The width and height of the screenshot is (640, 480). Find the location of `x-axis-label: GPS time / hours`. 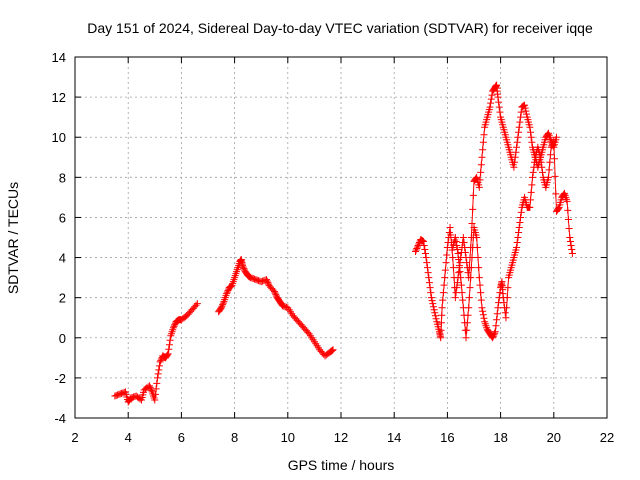

x-axis-label: GPS time / hours is located at coordinates (341, 465).